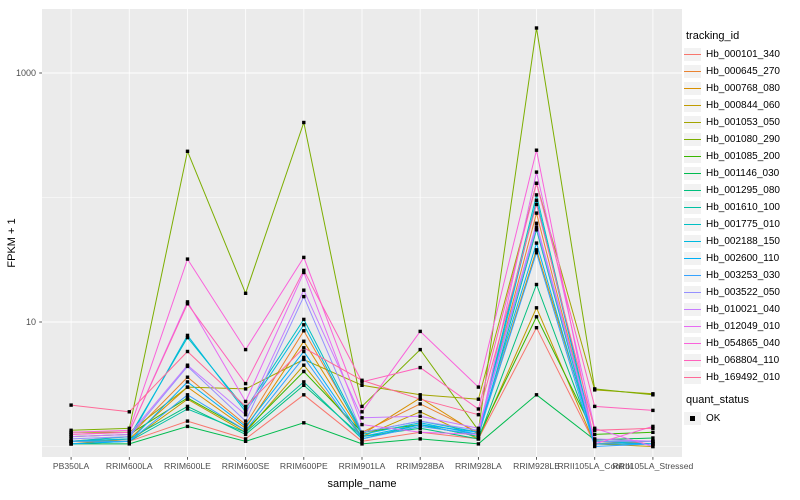 The height and width of the screenshot is (500, 800). Describe the element at coordinates (741, 224) in the screenshot. I see `legend-item-Hb_001775_010: Hb_001775_010` at that location.